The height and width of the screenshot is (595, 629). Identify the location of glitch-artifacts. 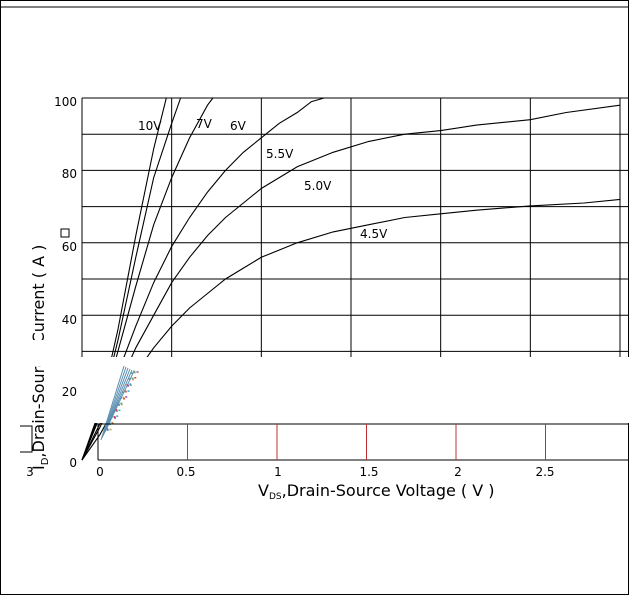
(119, 403).